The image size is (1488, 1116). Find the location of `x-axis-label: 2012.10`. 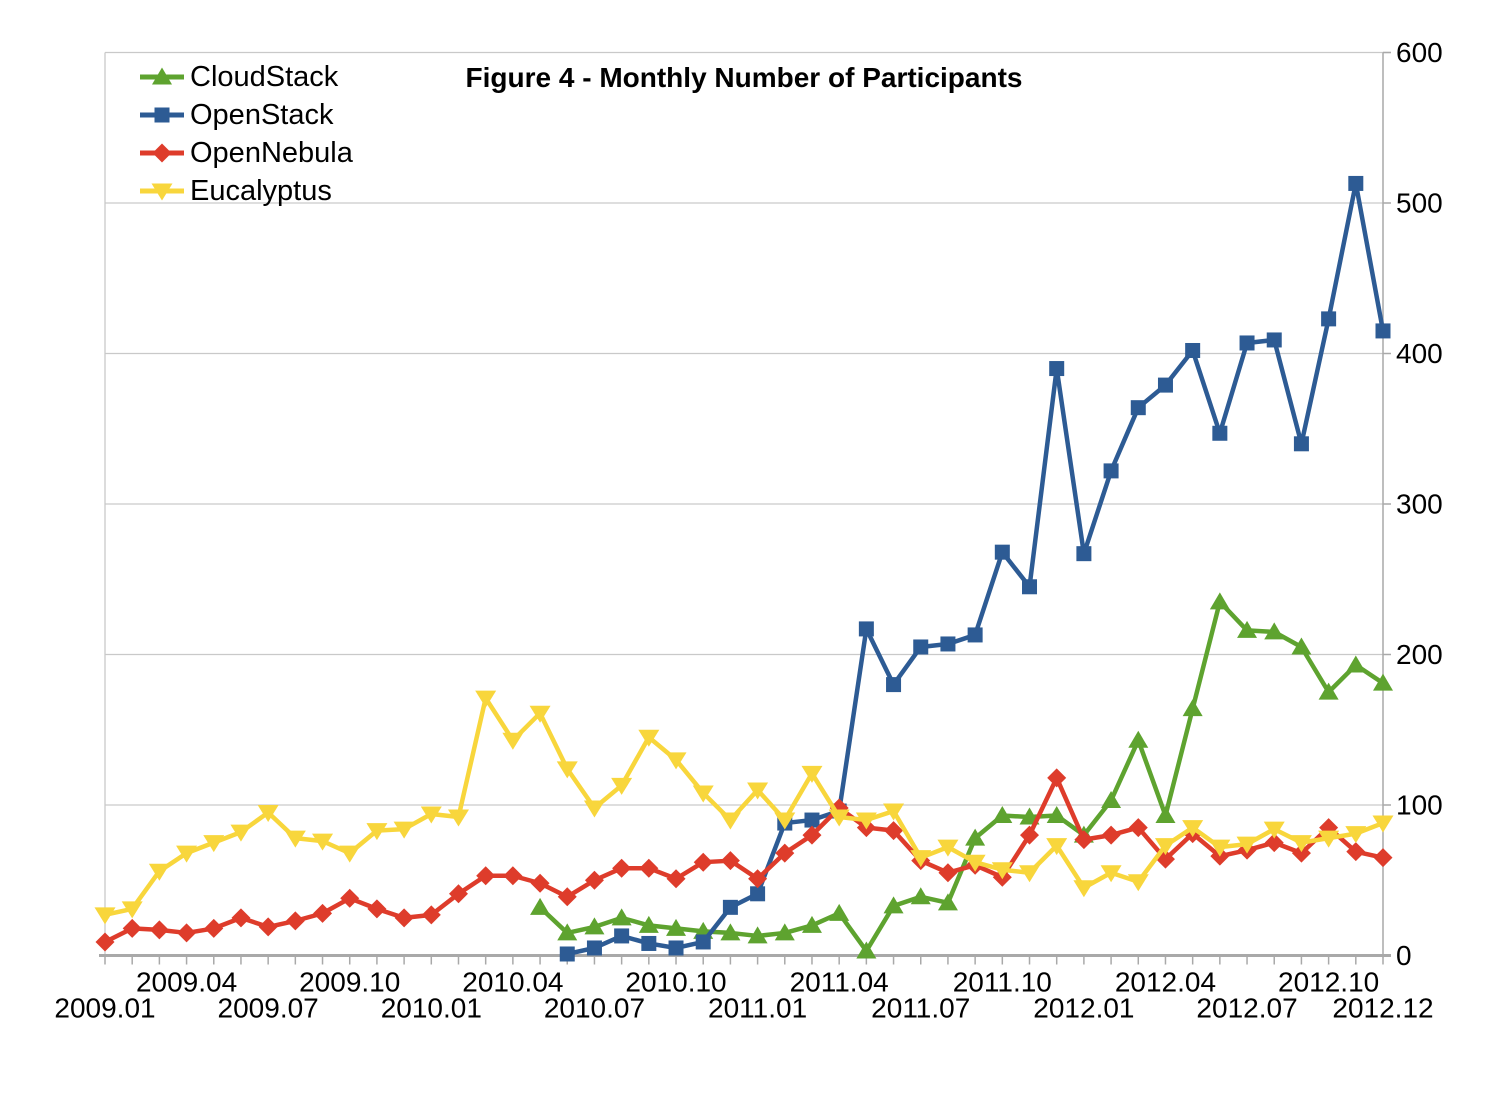

x-axis-label: 2012.10 is located at coordinates (1328, 982).